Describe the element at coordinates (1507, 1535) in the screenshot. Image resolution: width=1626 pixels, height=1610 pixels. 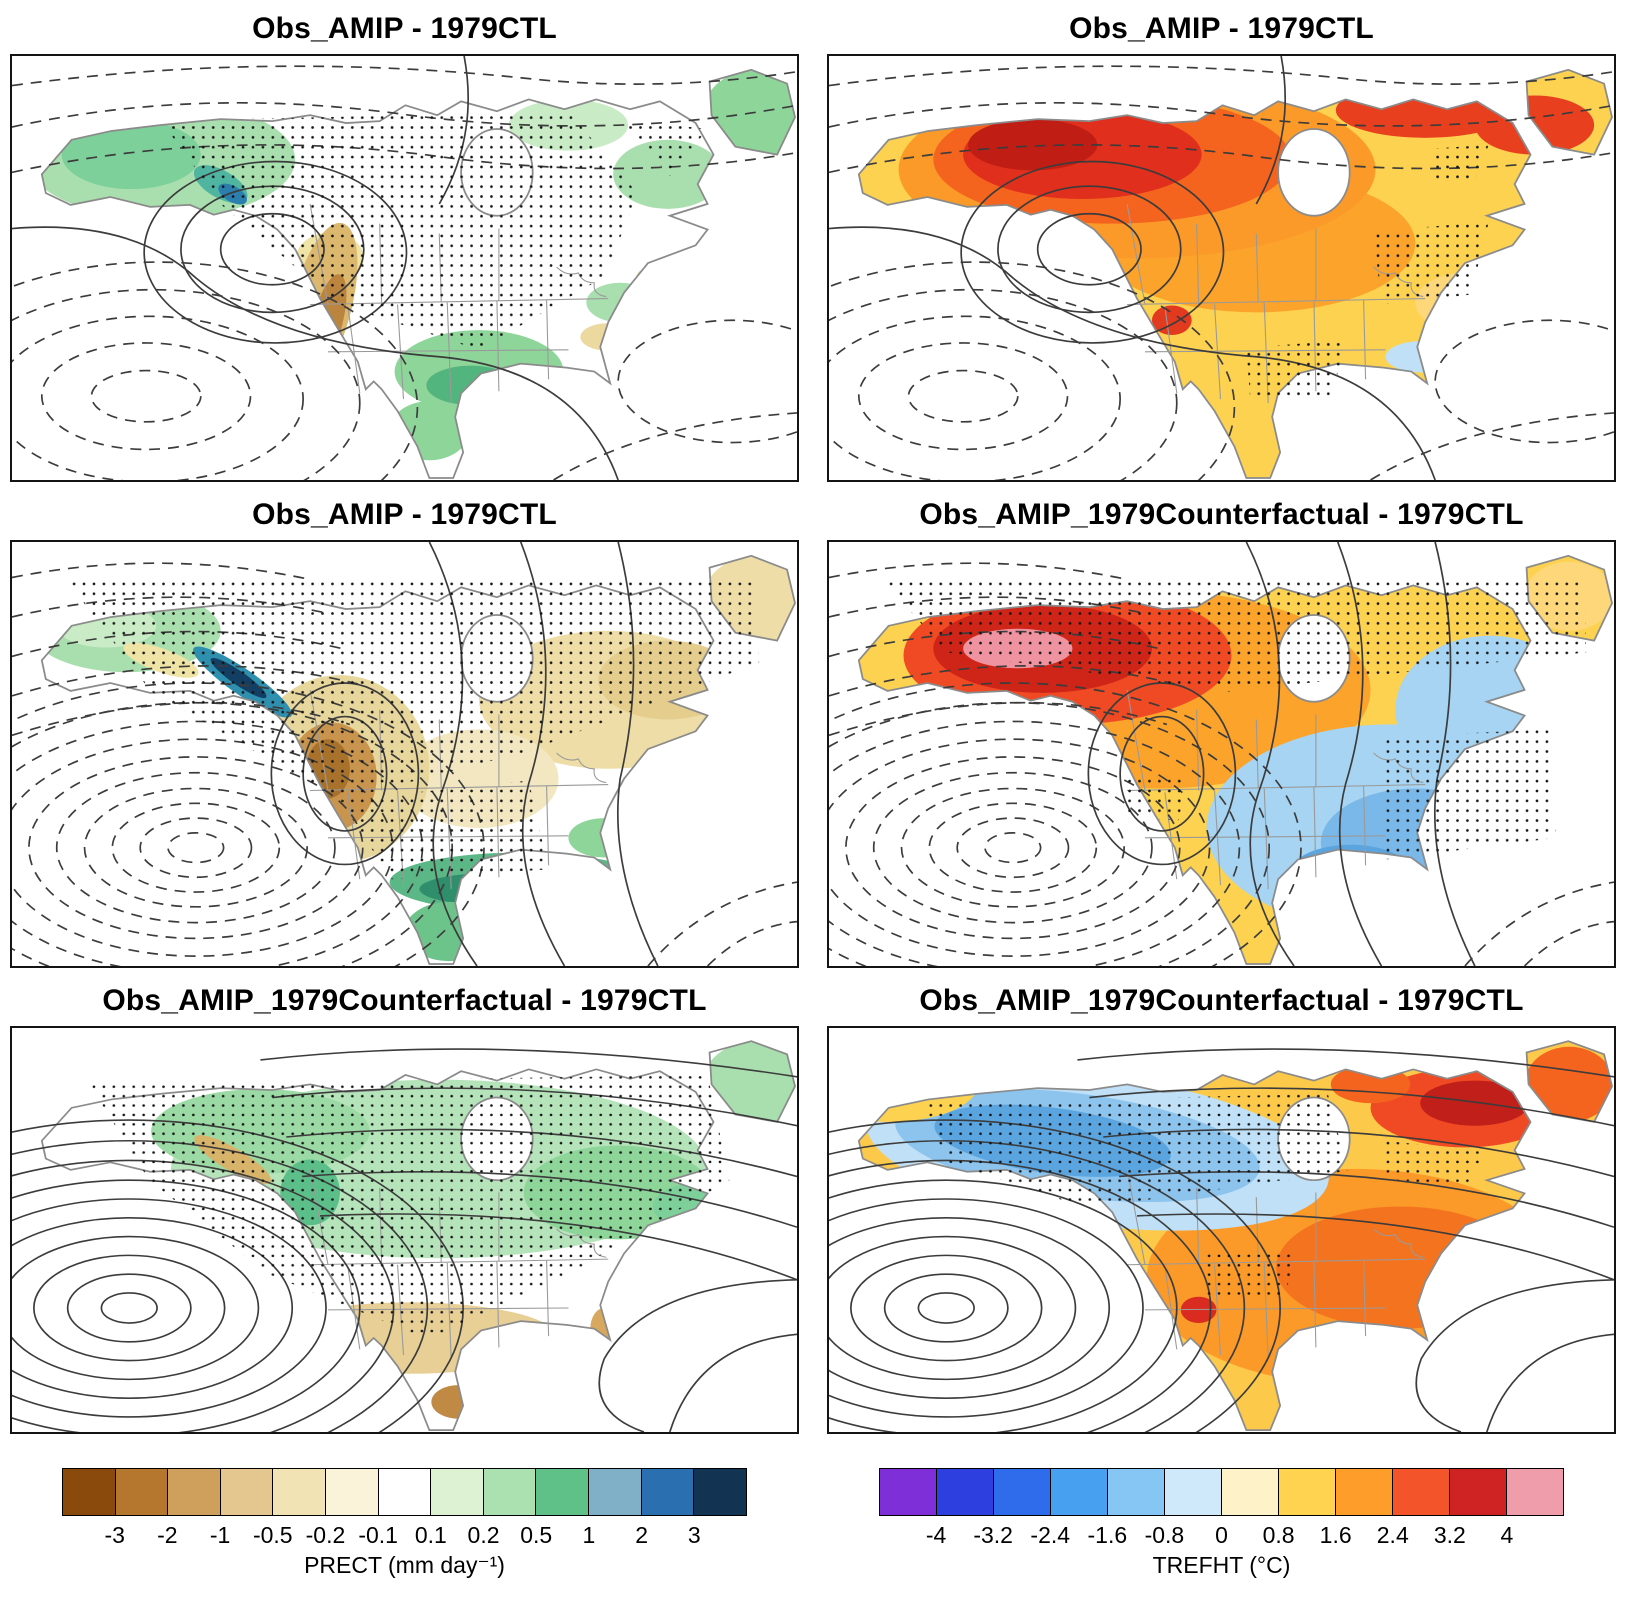
I see `colorbar-tick-label: 4` at that location.